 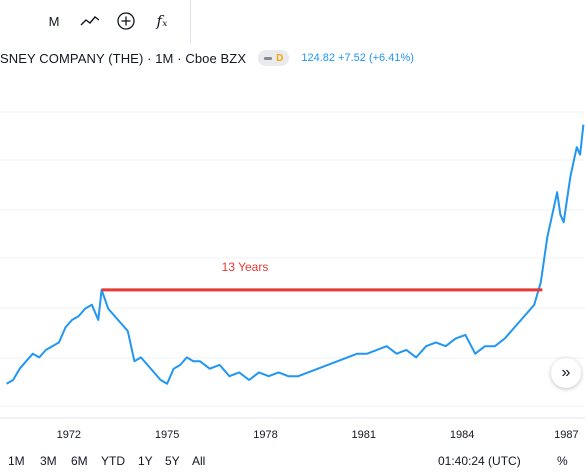 I want to click on percent-scale-toggle: %, so click(x=562, y=461).